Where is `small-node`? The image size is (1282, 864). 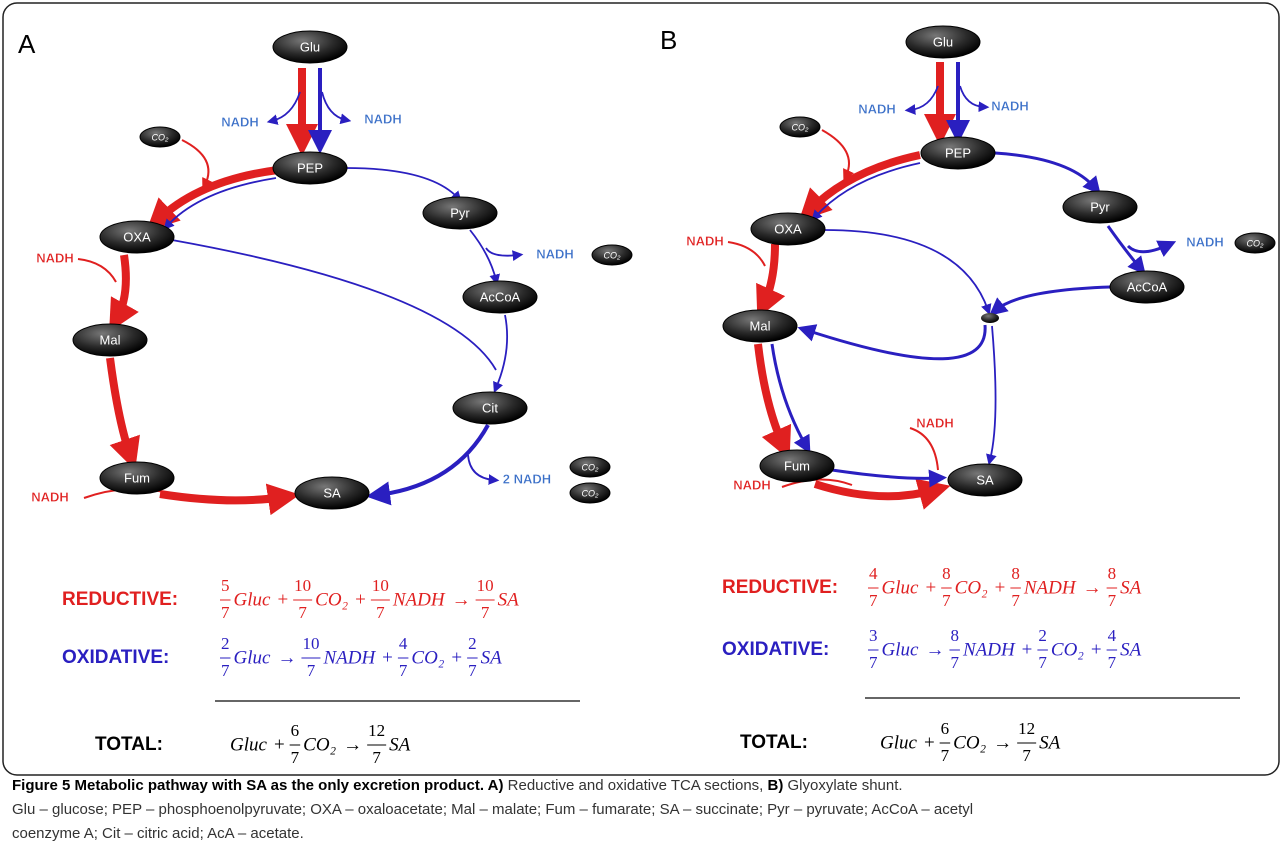 small-node is located at coordinates (590, 493).